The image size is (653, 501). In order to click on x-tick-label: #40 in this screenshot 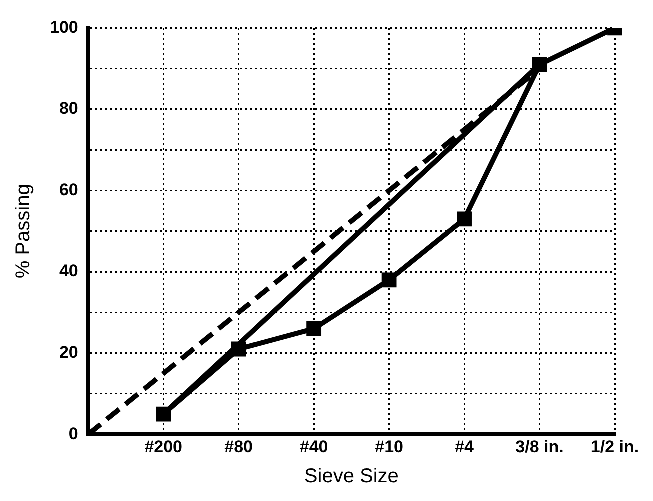, I will do `click(314, 446)`.